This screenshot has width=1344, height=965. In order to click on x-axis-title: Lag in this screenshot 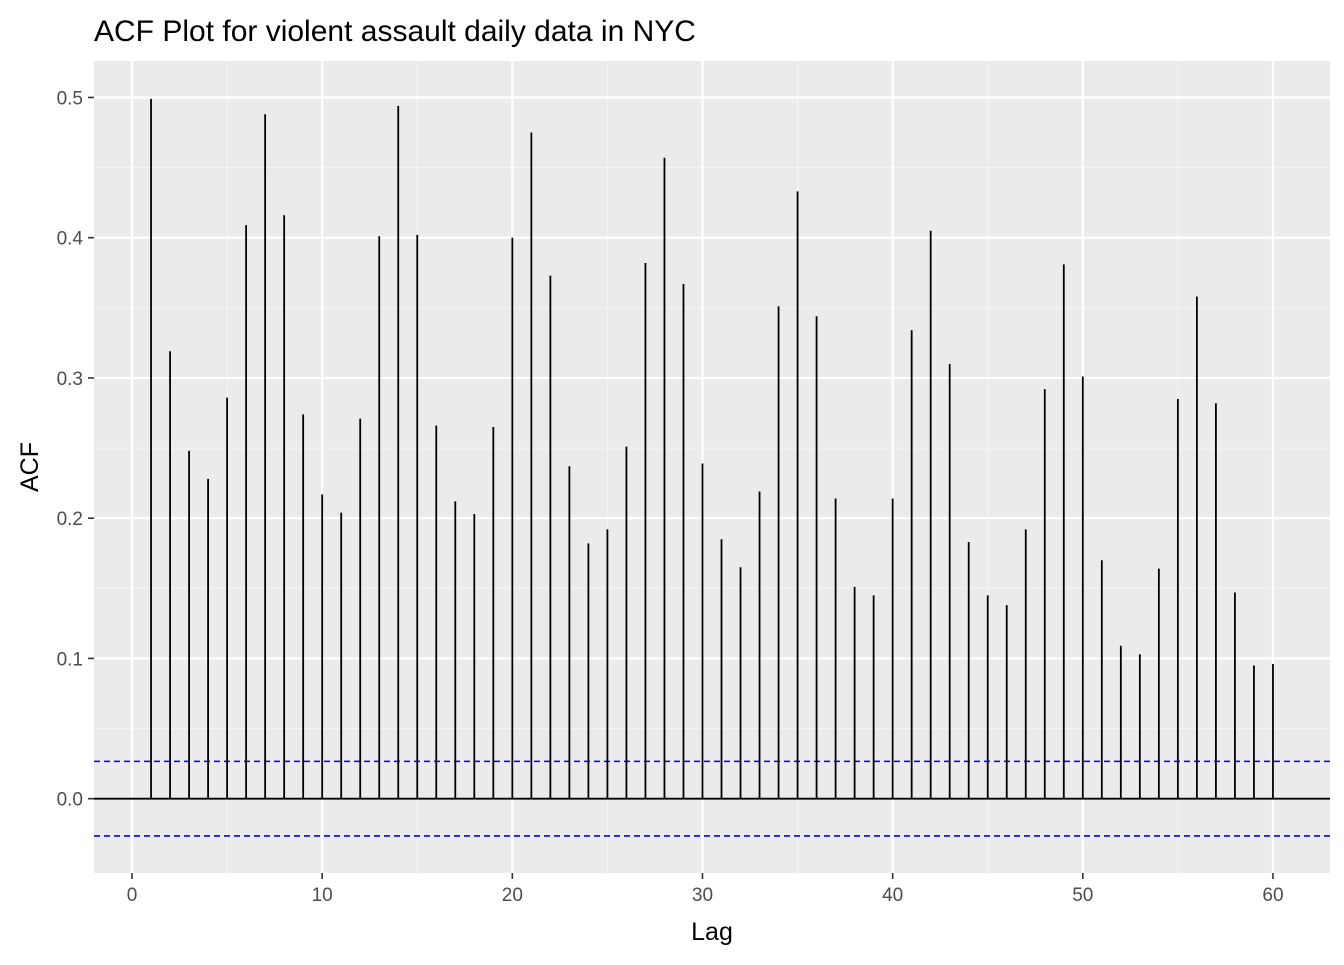, I will do `click(712, 932)`.